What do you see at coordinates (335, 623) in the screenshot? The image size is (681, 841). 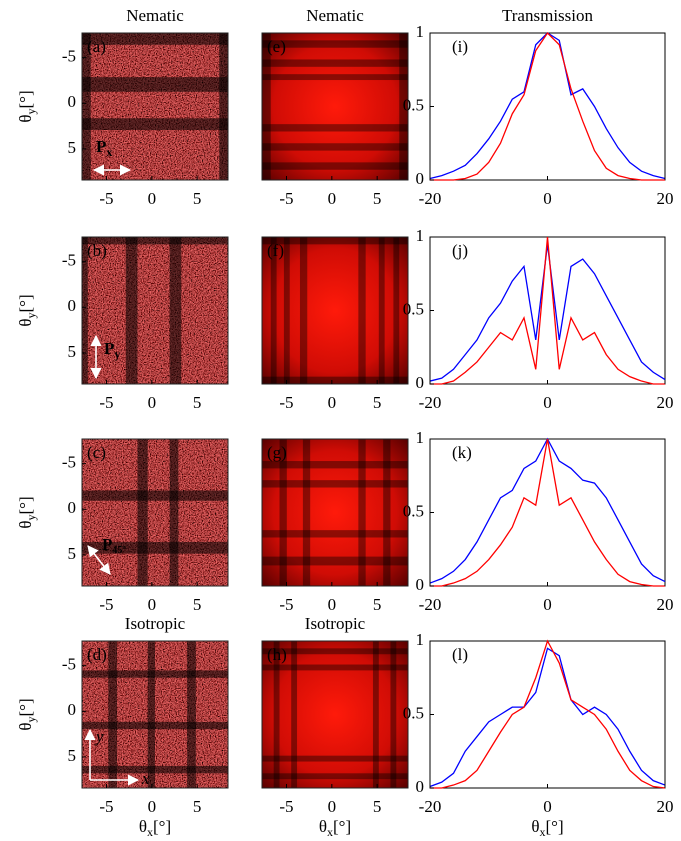 I see `panel-title: Isotropic` at bounding box center [335, 623].